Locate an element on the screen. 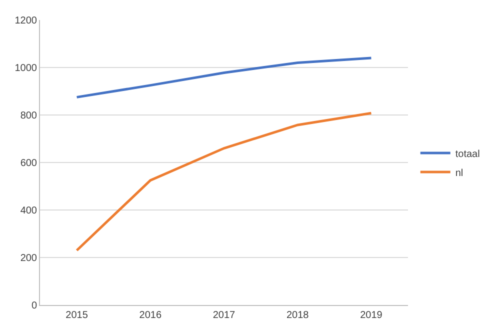  y-tick-label: 600 is located at coordinates (29, 163).